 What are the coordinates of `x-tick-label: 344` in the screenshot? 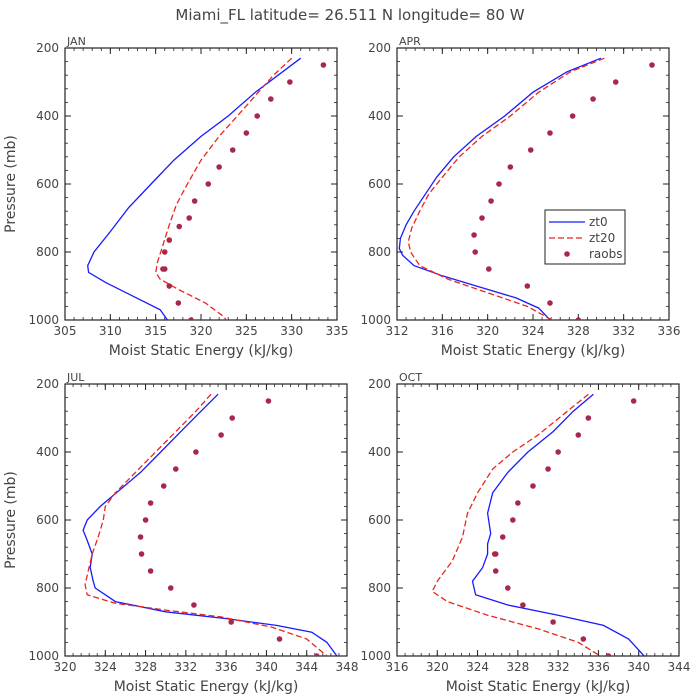 It's located at (306, 667).